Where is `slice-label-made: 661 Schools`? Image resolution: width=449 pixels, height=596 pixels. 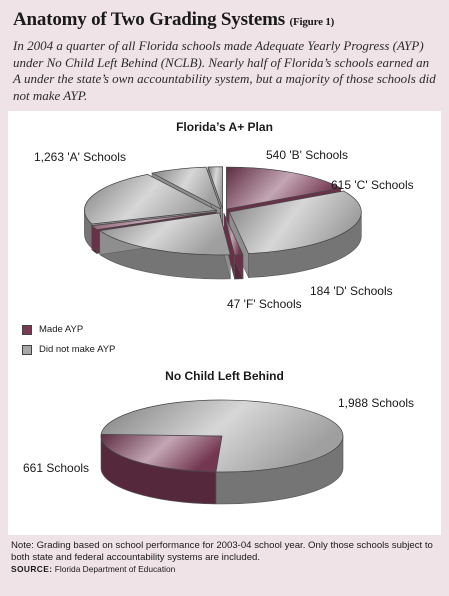 slice-label-made: 661 Schools is located at coordinates (56, 468).